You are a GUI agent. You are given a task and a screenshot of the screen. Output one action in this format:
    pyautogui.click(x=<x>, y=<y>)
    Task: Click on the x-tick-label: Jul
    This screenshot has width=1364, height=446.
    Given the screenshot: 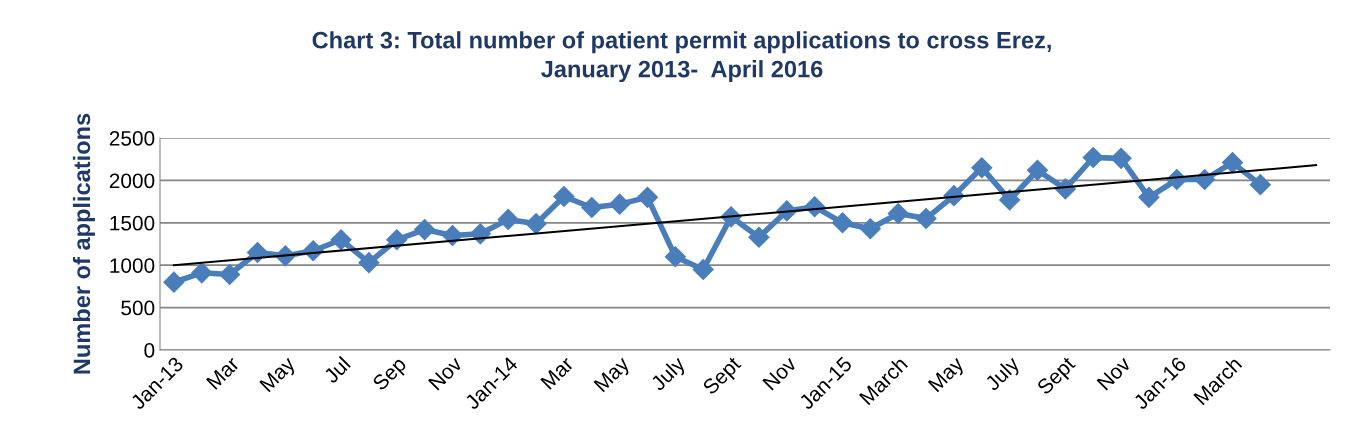 What is the action you would take?
    pyautogui.click(x=336, y=370)
    